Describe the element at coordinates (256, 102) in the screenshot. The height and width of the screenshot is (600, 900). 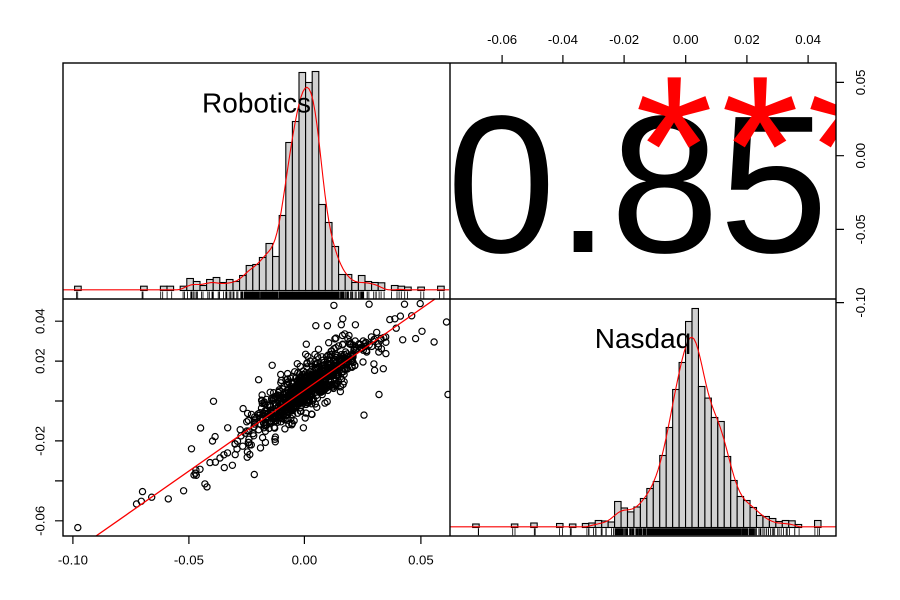
I see `svg-text: Robotics` at that location.